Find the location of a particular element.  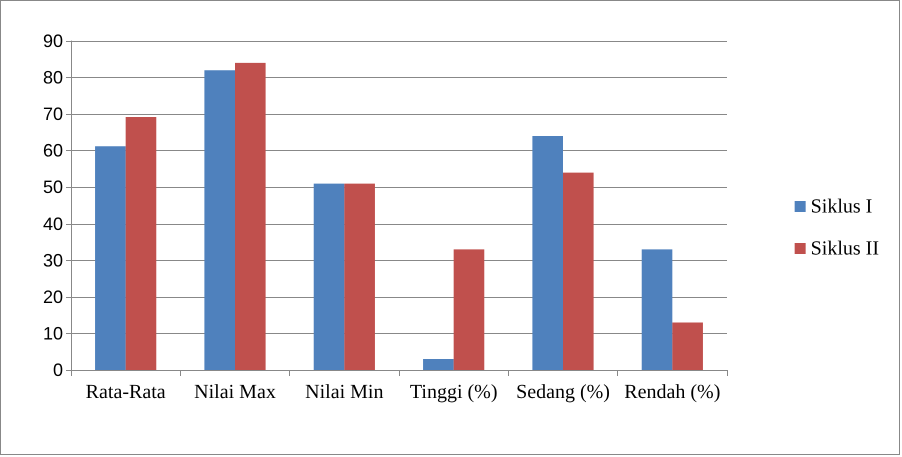

y-tick-label: 80 is located at coordinates (52, 78).